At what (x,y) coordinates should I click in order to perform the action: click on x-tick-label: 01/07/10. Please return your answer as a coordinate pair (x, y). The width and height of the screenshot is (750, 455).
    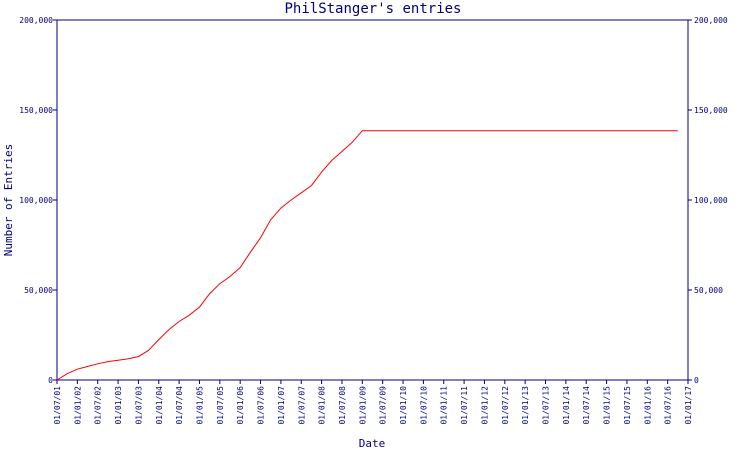
    Looking at the image, I should click on (423, 405).